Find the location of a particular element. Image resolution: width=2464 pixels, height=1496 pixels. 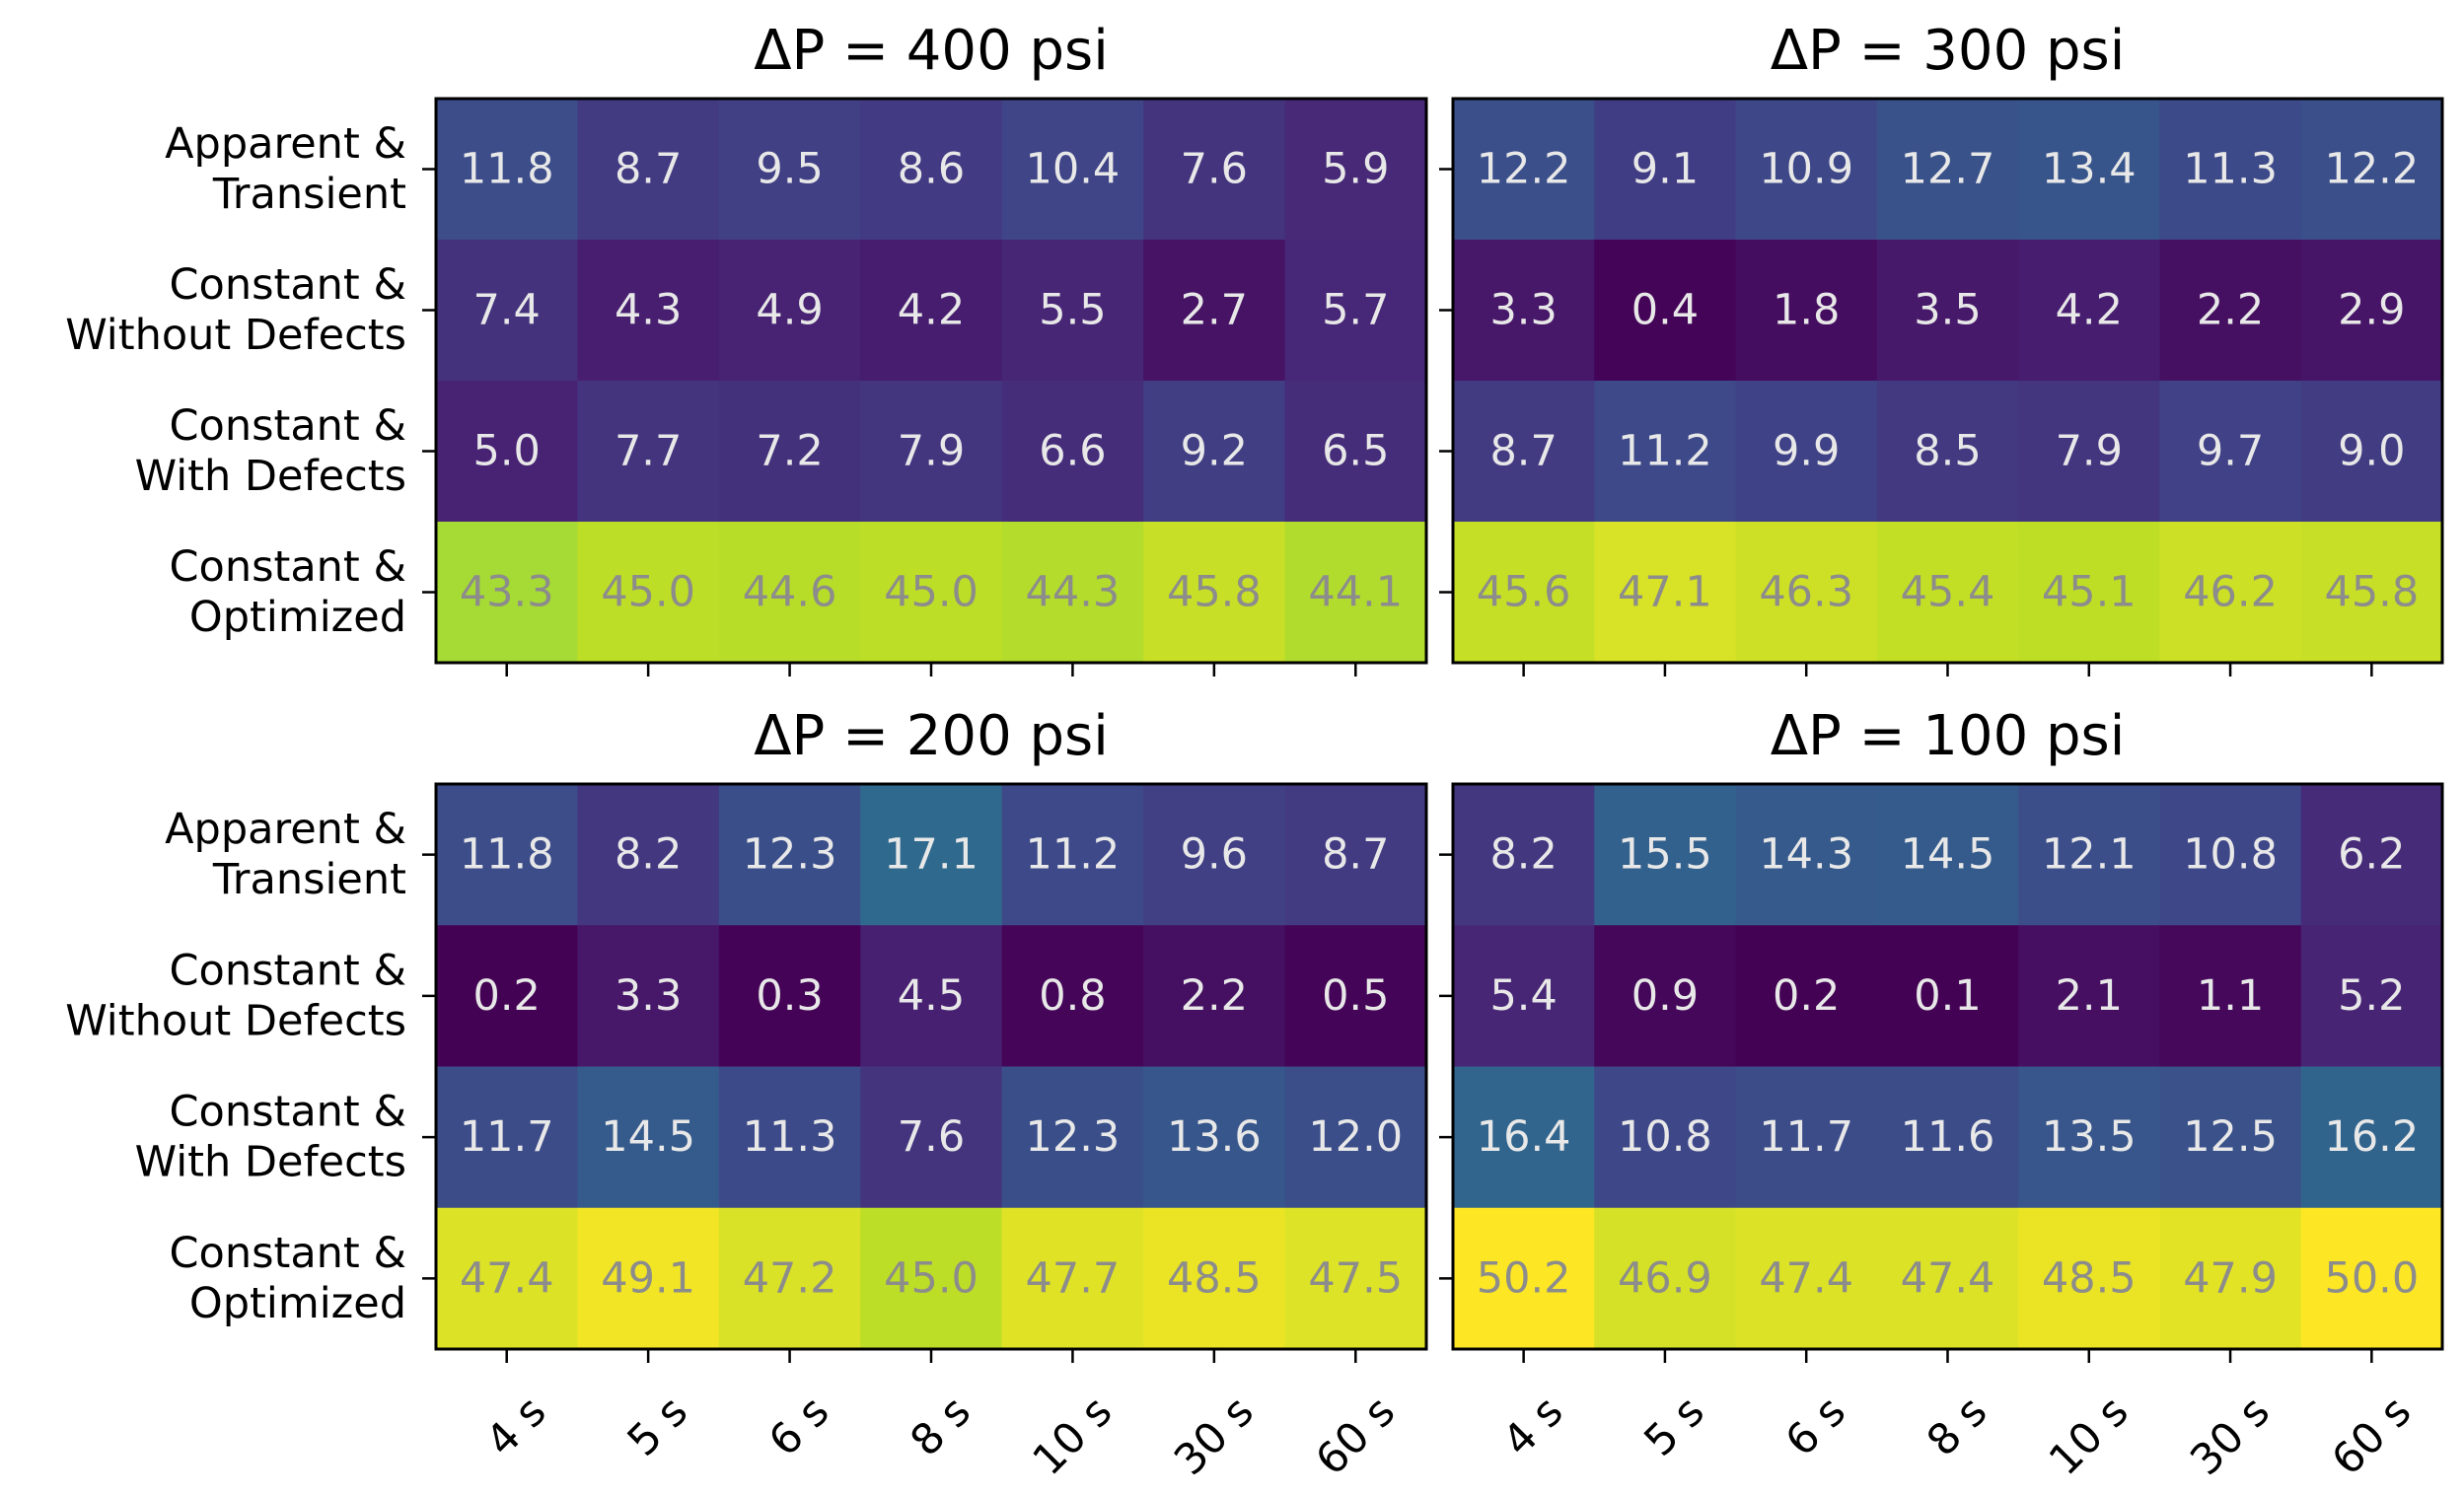

cell-value: 11.3 is located at coordinates (2230, 169).